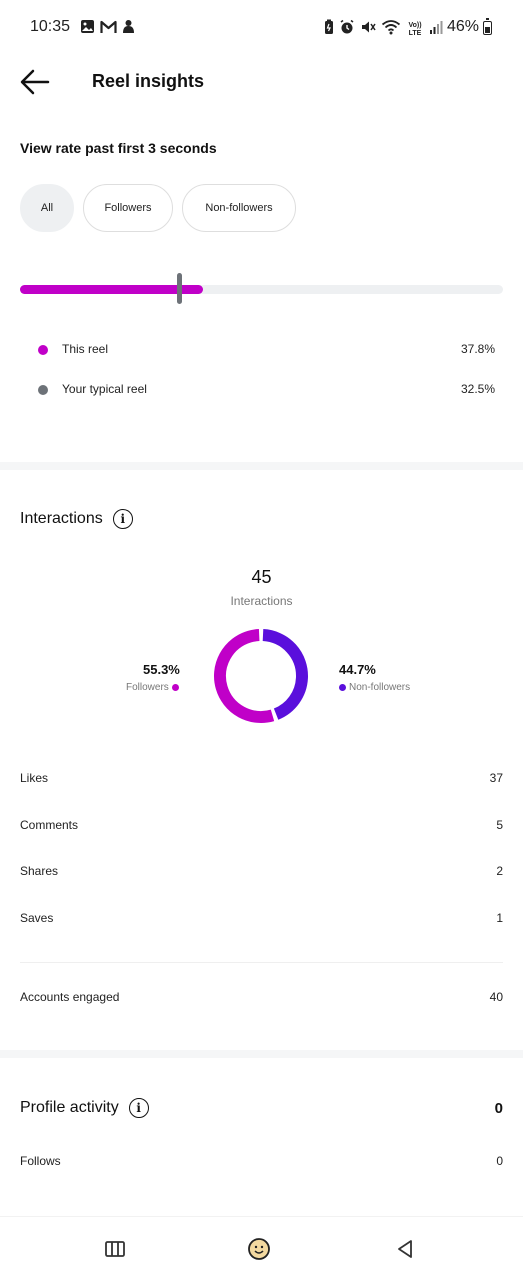 The width and height of the screenshot is (523, 1280). I want to click on status-right-icons: Vo)) LTE, so click(383, 29).